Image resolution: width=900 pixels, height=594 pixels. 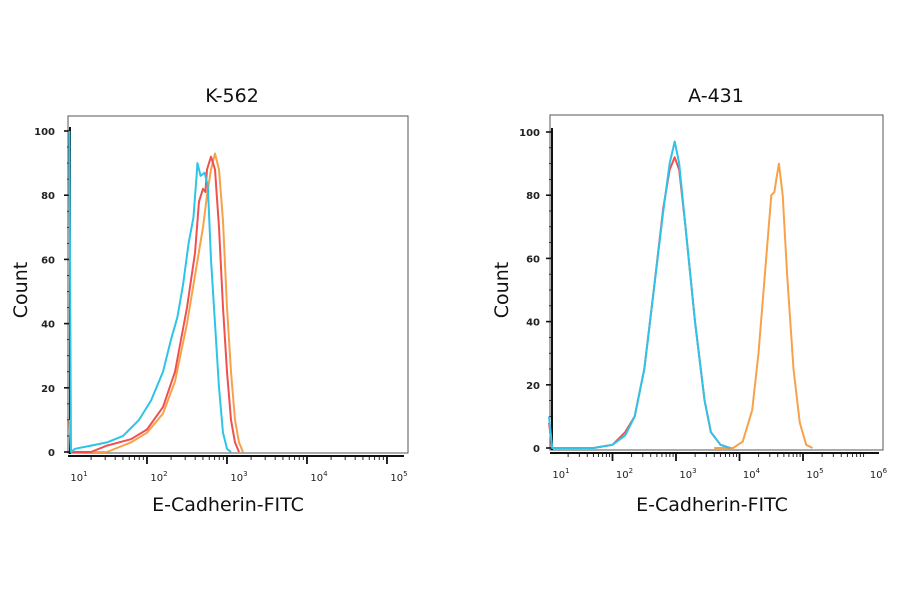 I want to click on x-tick-label: 10⁶, so click(x=879, y=474).